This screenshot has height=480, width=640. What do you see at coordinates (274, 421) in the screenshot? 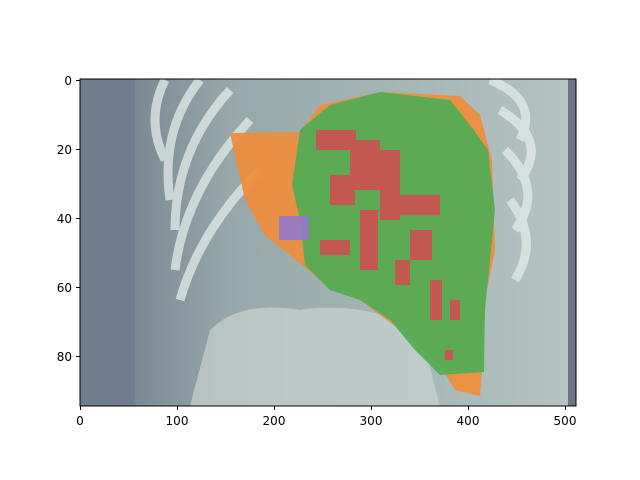
I see `x-tick-label: 200` at bounding box center [274, 421].